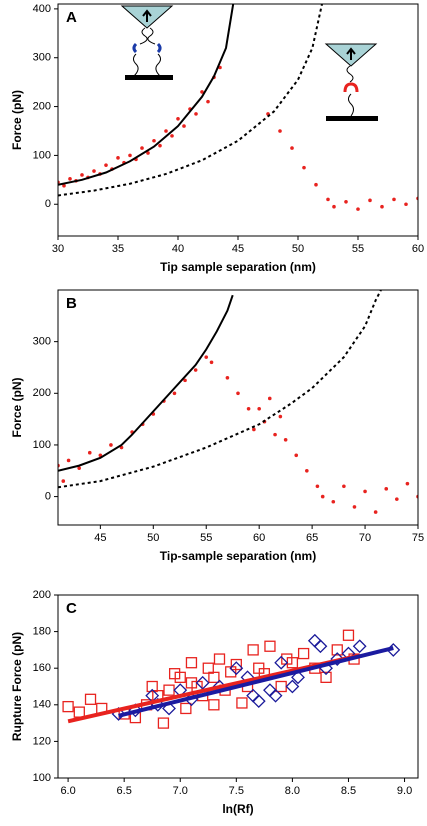  What do you see at coordinates (42, 668) in the screenshot?
I see `y-tick-label: 160` at bounding box center [42, 668].